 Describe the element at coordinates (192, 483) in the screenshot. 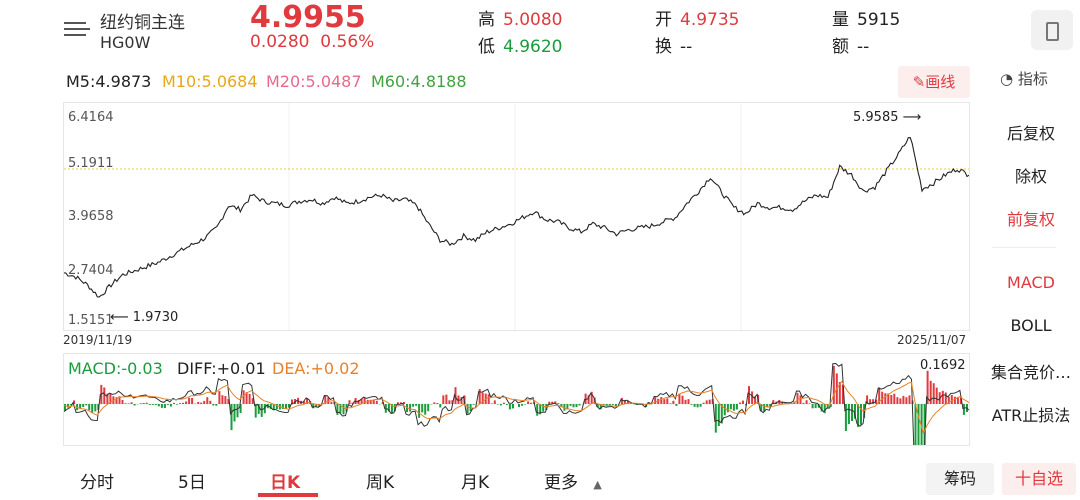

I see `tab-5day: 5日` at that location.